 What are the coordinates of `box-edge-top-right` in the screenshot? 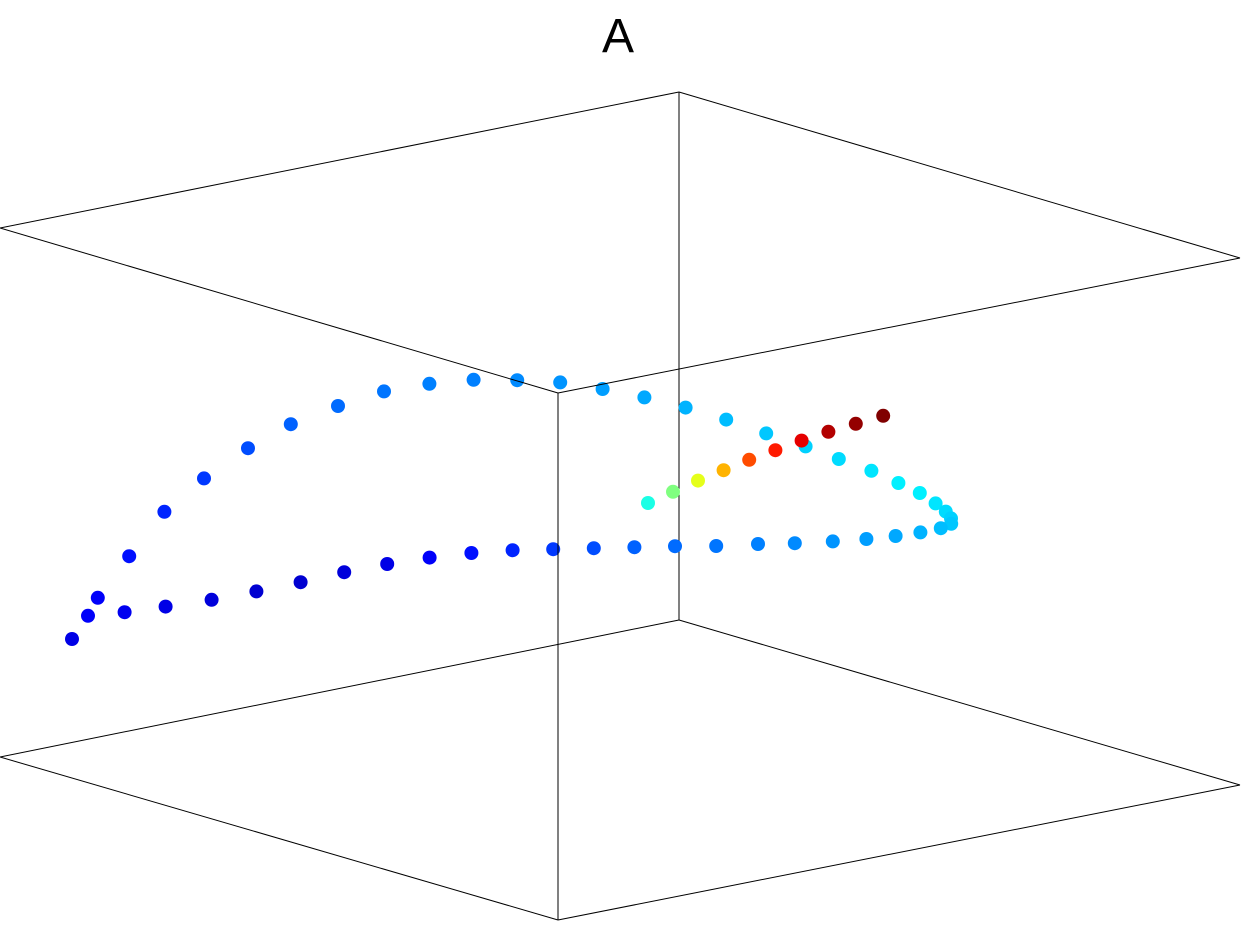 It's located at (959, 175).